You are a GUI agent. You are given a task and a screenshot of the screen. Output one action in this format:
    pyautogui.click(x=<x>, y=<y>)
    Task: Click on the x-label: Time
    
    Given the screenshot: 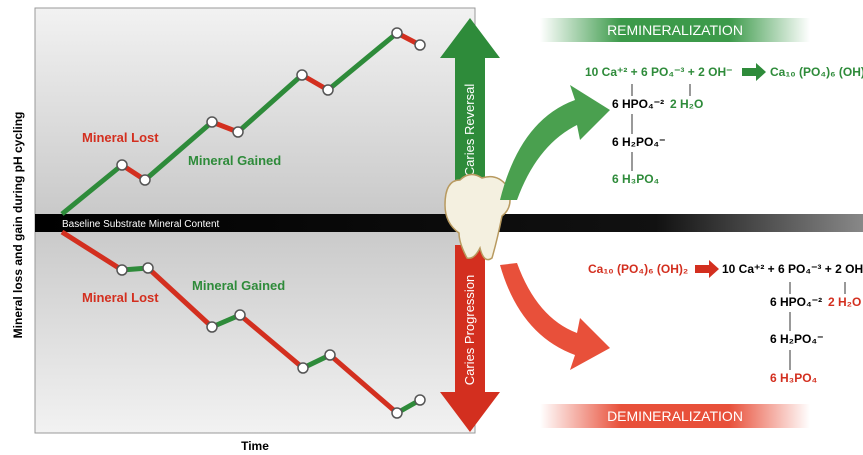 What is the action you would take?
    pyautogui.click(x=255, y=446)
    